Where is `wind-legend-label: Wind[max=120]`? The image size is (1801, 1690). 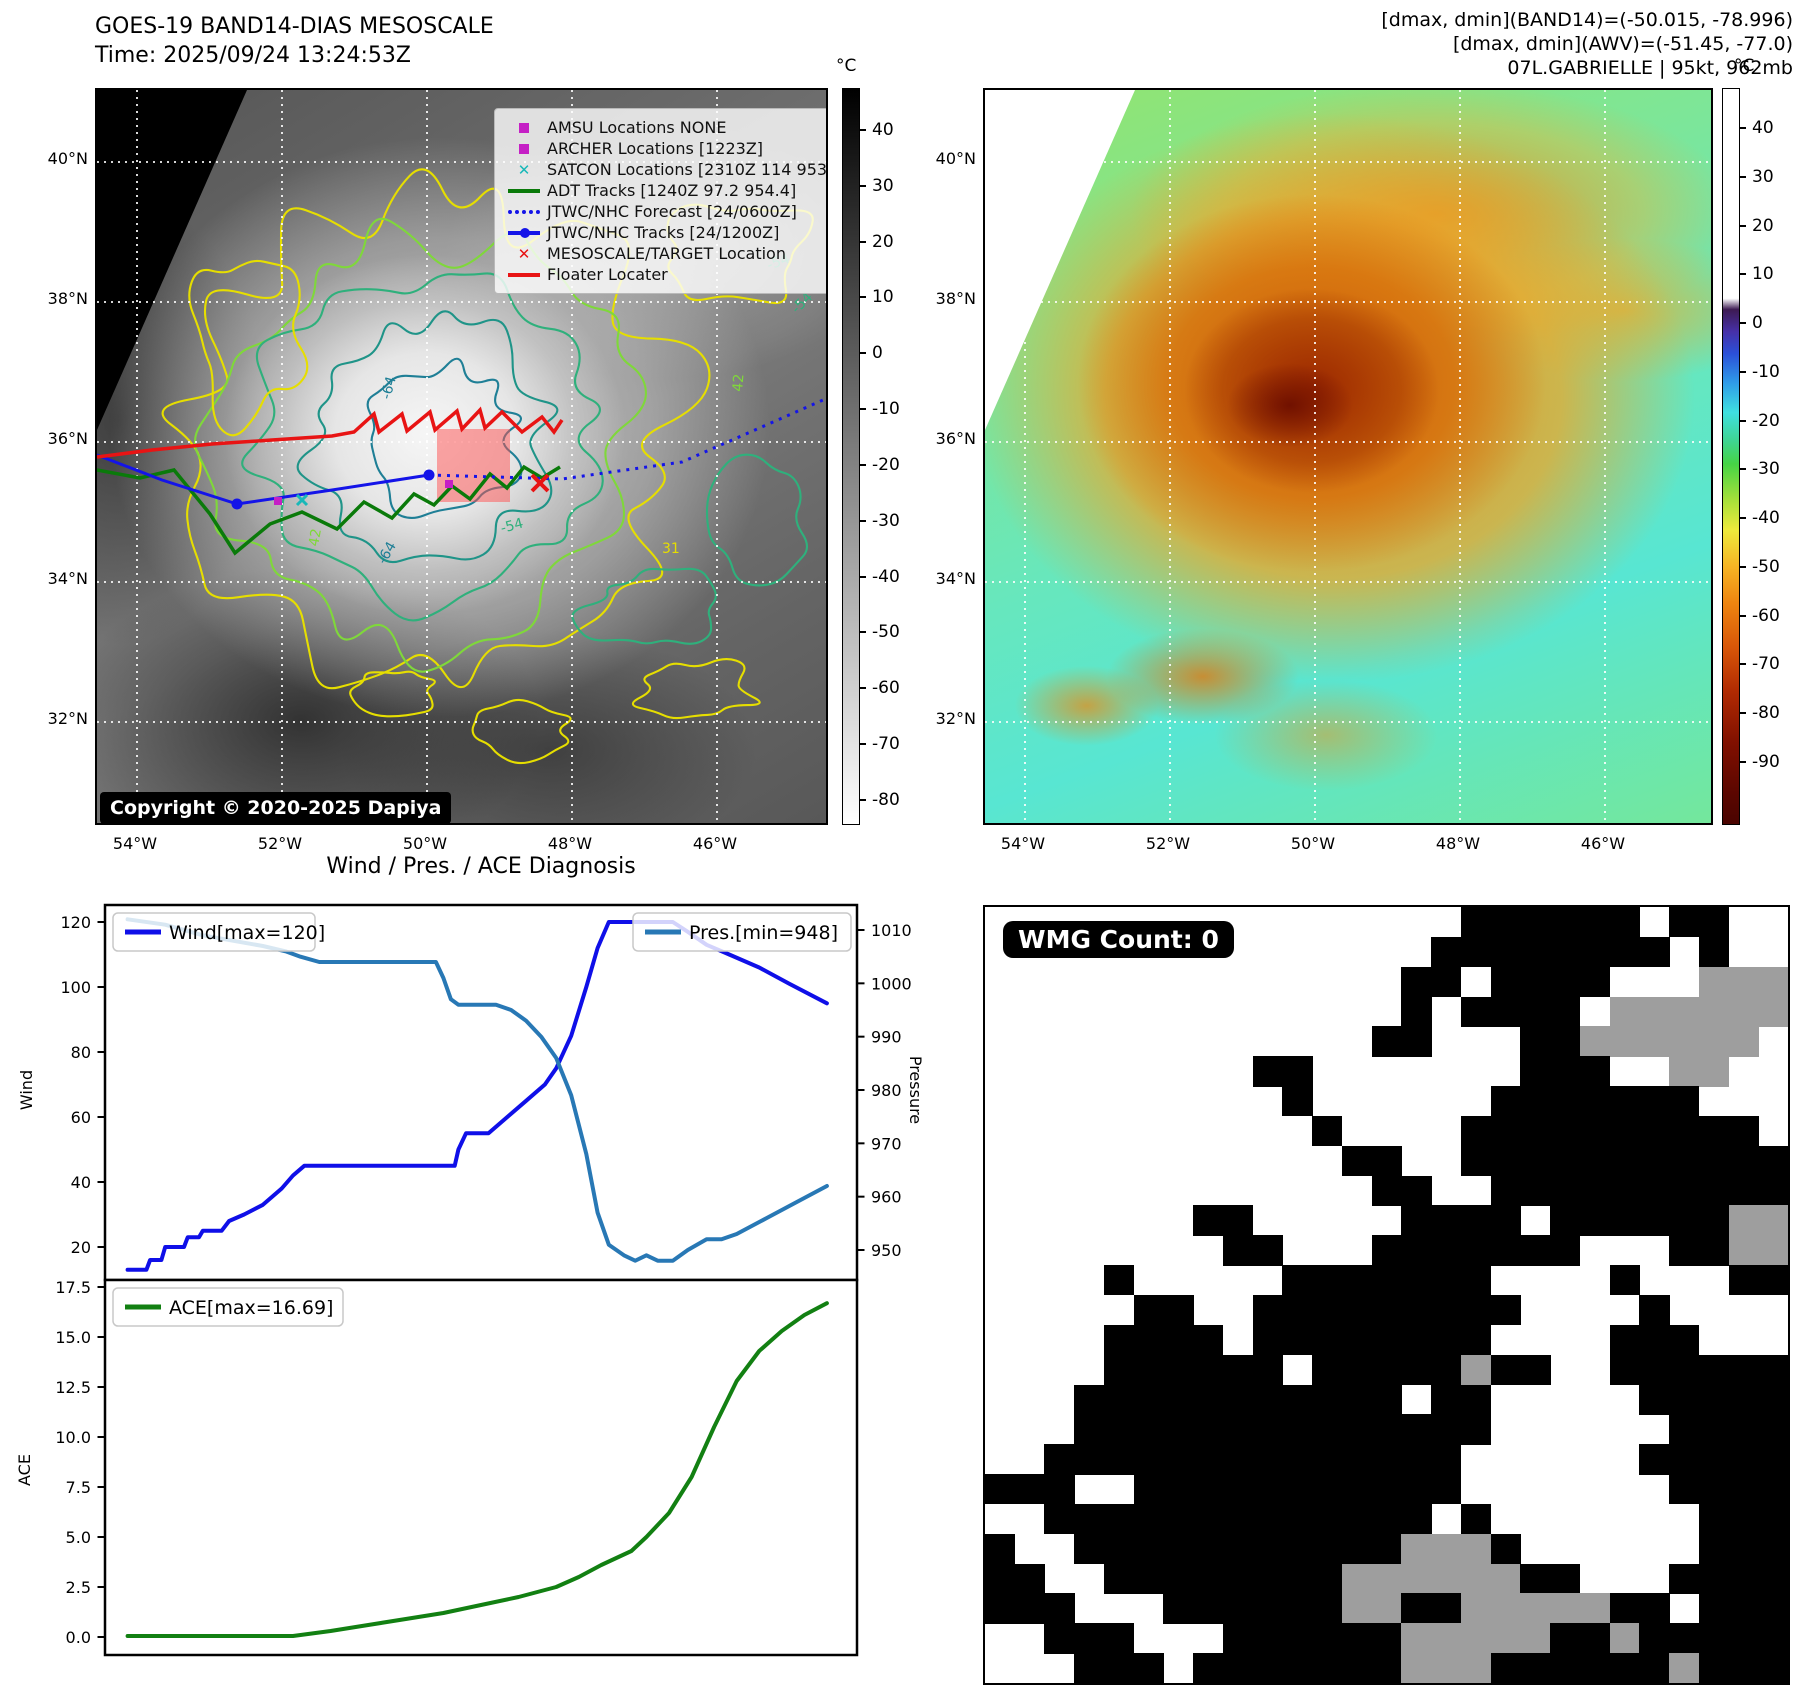
wind-legend-label: Wind[max=120] is located at coordinates (247, 933).